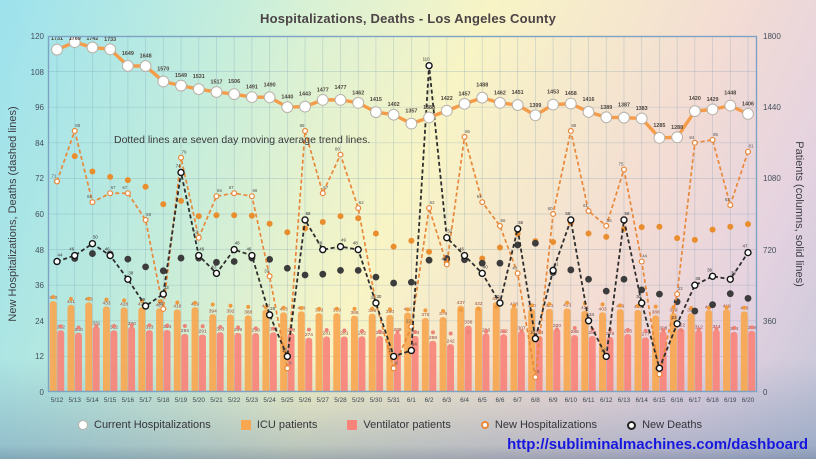 The image size is (816, 459). What do you see at coordinates (37, 72) in the screenshot?
I see `left-axis-tick-label: 108` at bounding box center [37, 72].